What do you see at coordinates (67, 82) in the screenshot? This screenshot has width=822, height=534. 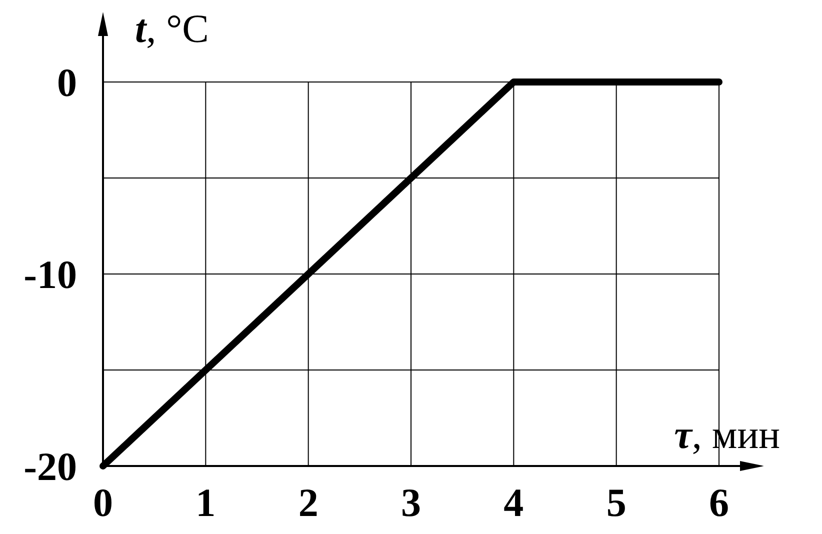 I see `y-tick-label: 0` at bounding box center [67, 82].